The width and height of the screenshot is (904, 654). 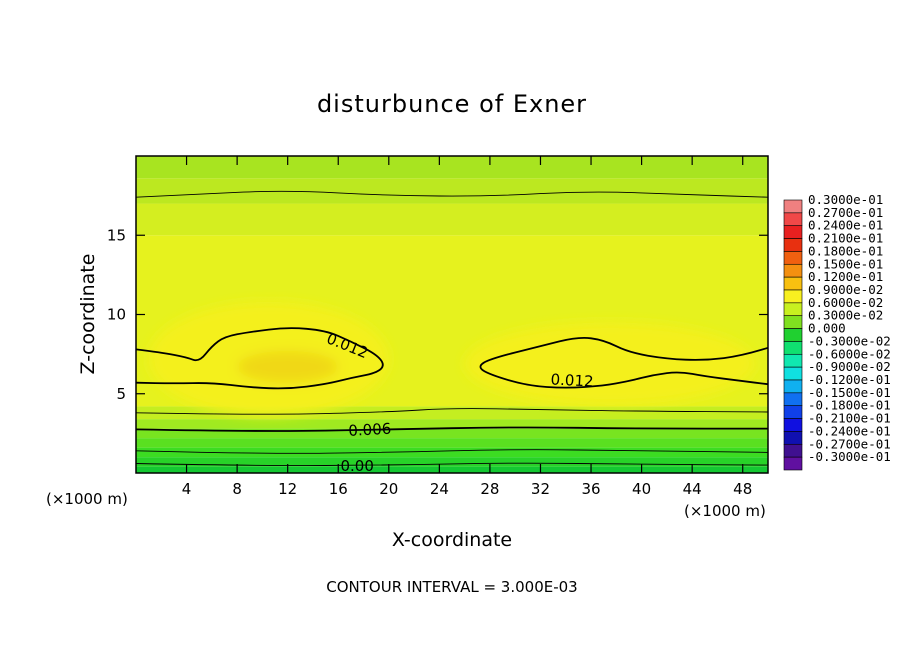 I want to click on legend-label: -0.1800e-01, so click(x=849, y=405).